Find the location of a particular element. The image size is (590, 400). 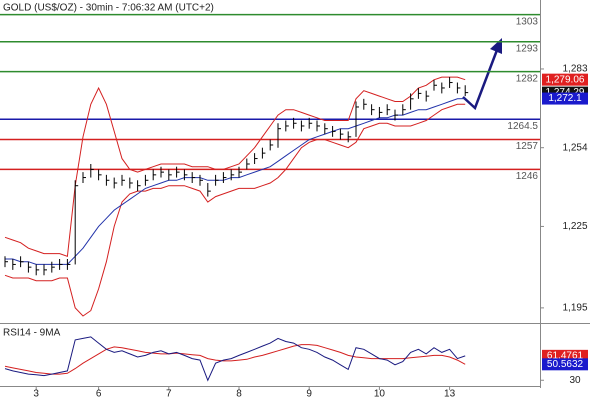

panel-title: RSI14 - 9MA is located at coordinates (32, 333).